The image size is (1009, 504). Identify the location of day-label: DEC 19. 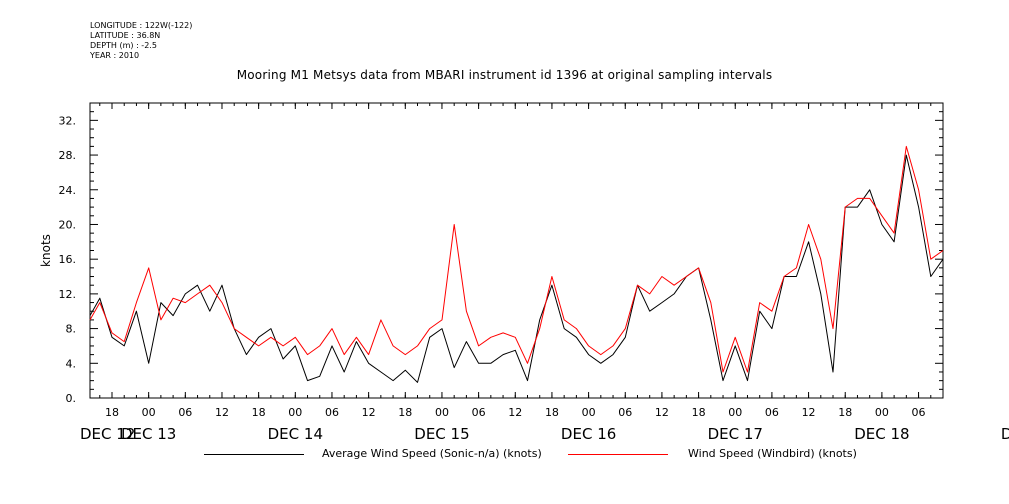
(1005, 434).